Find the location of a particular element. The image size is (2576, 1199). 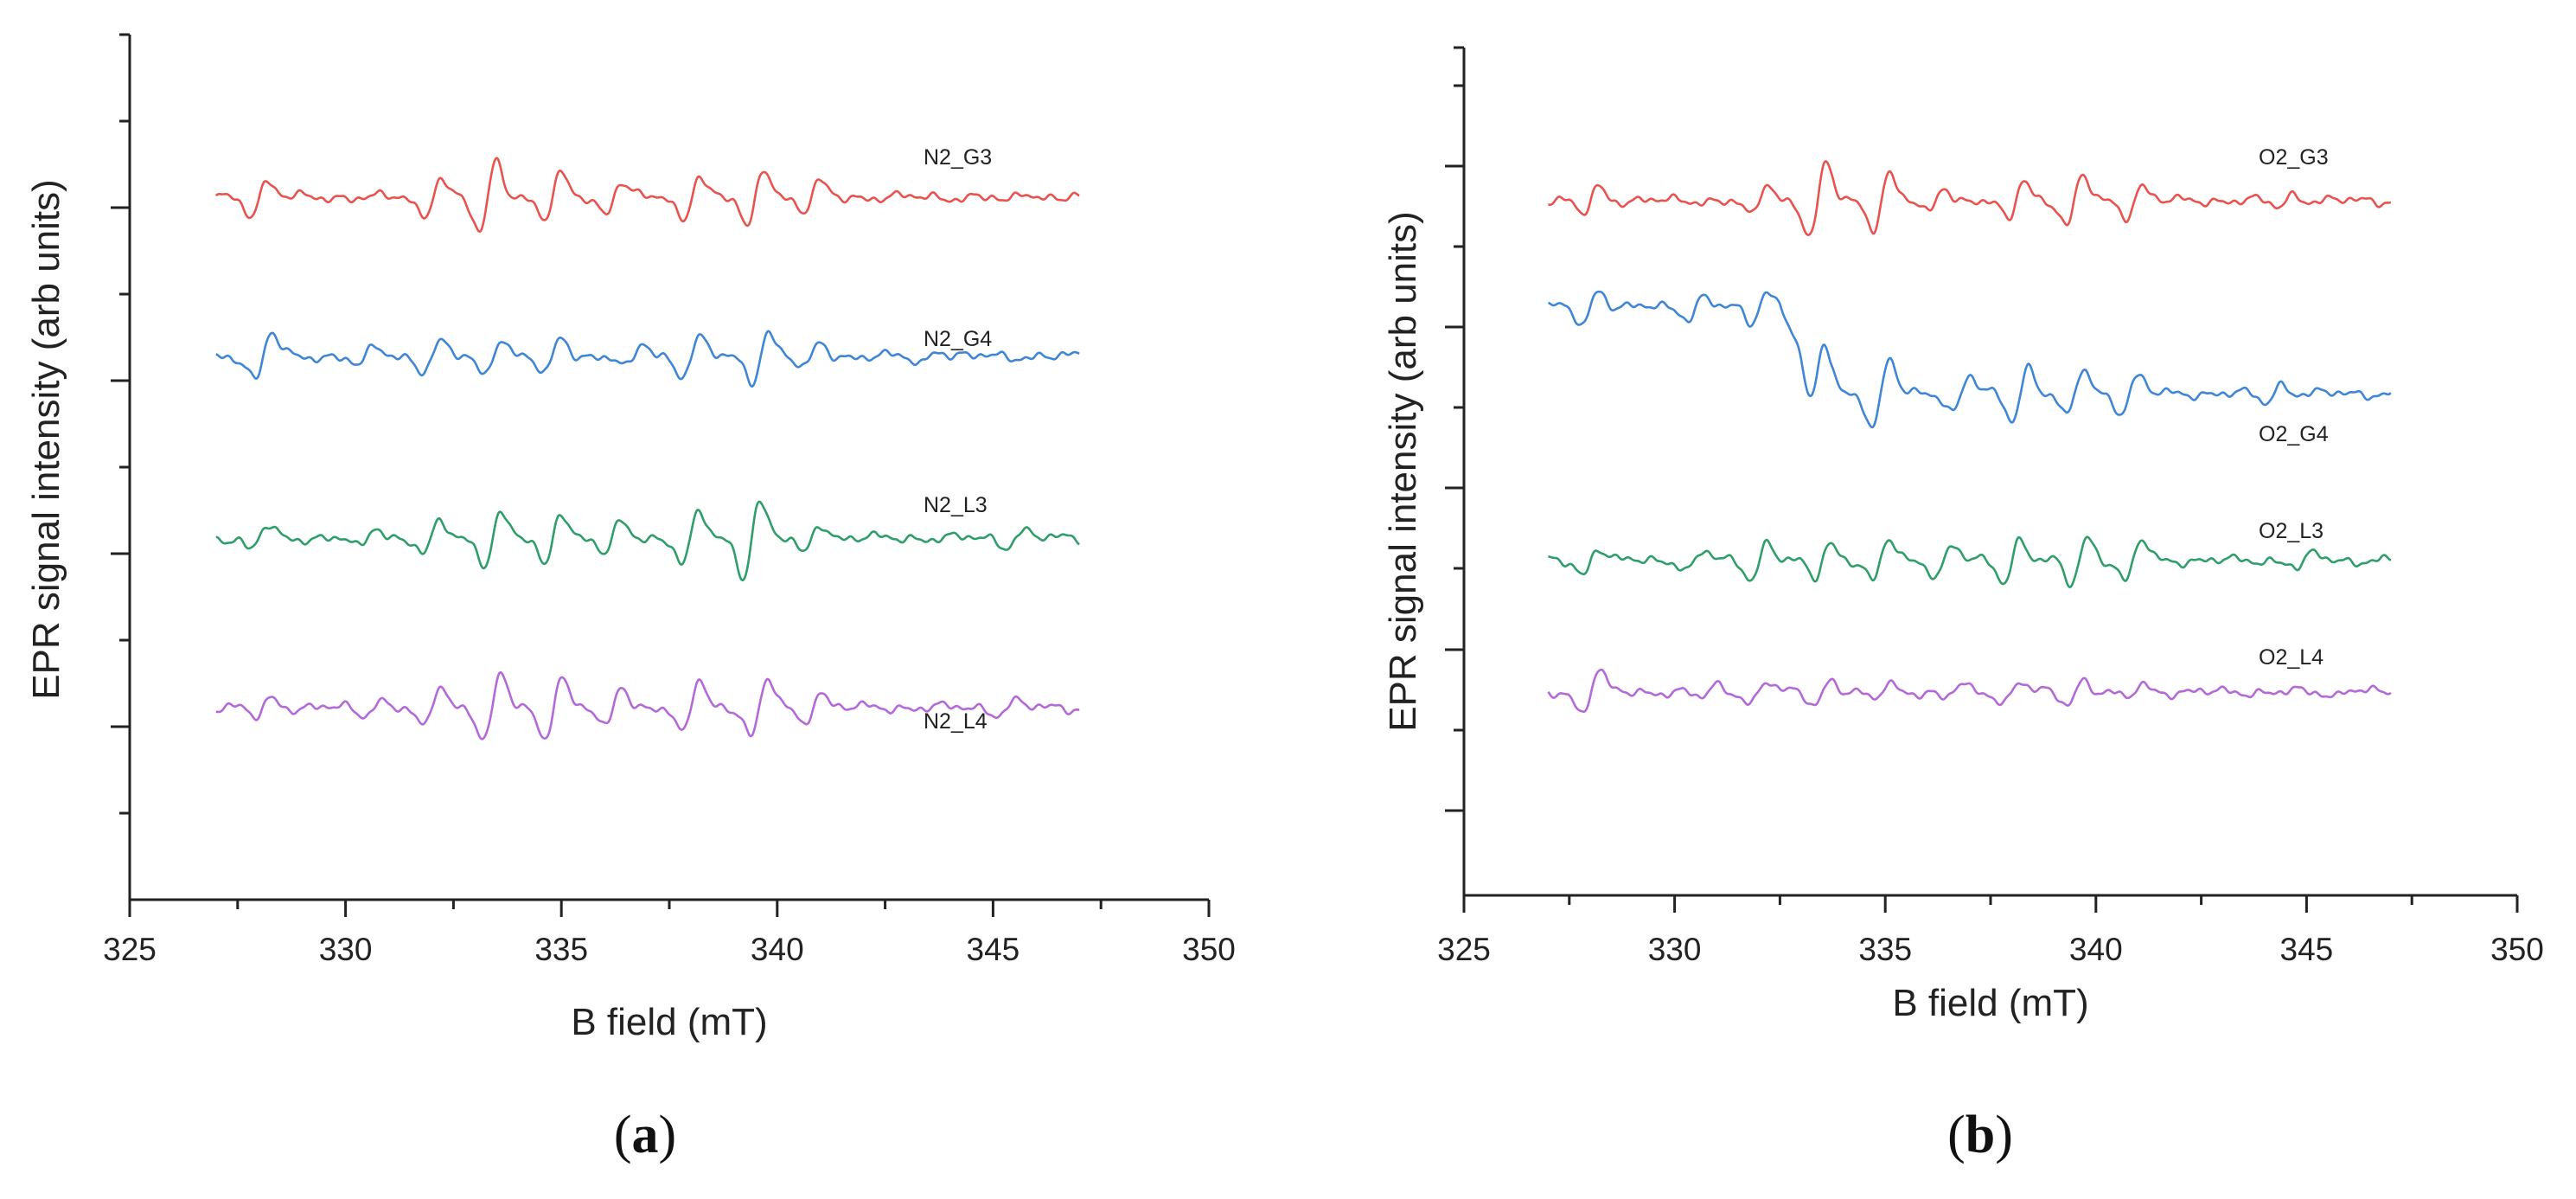

x-axis-title-a: B field (mT) is located at coordinates (669, 1022).